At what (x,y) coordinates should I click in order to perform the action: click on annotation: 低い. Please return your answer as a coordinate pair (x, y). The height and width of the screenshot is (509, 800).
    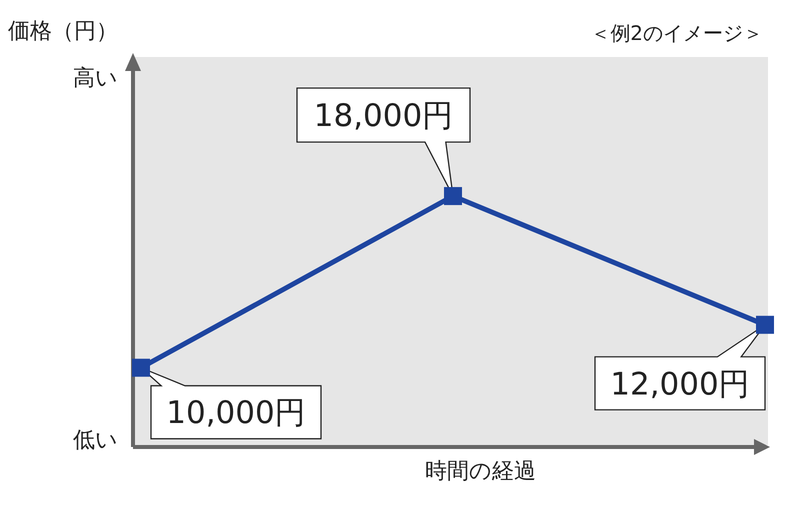
    Looking at the image, I should click on (95, 440).